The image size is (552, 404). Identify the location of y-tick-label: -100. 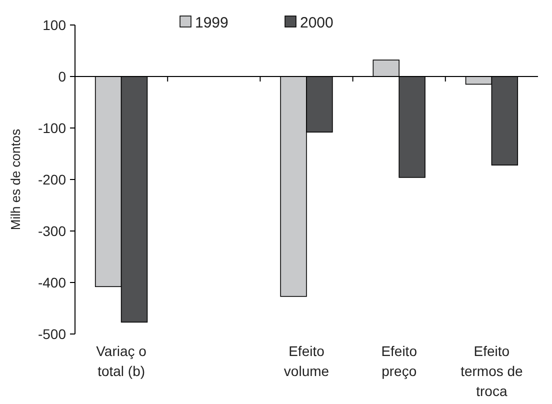
(52, 128).